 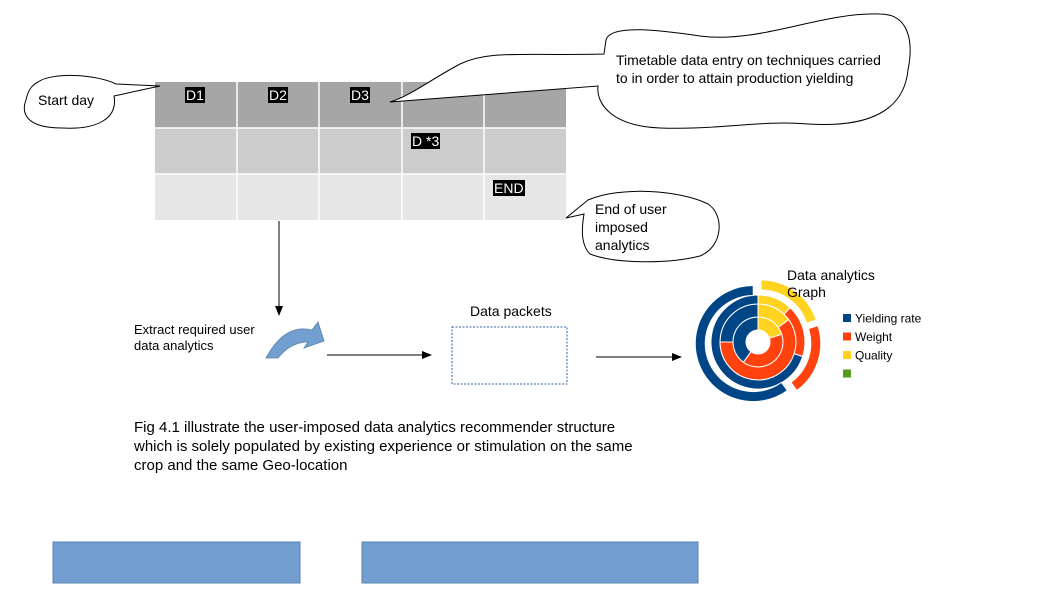 I want to click on legend-label: Yielding rate, so click(x=888, y=319).